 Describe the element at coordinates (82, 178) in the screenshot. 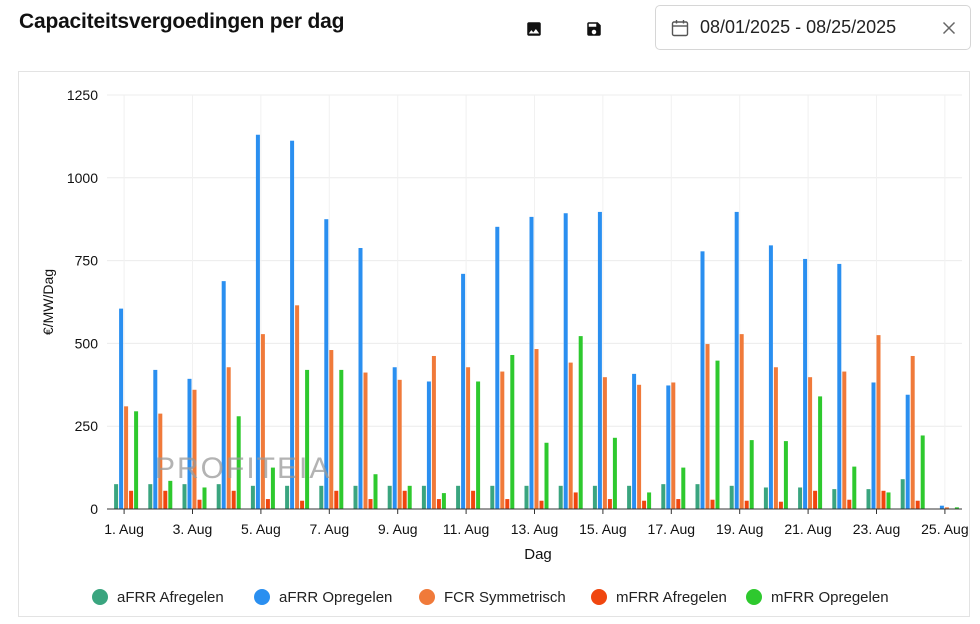

I see `y-tick-label: 1000` at that location.